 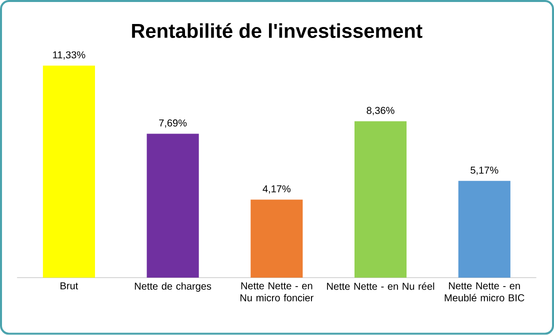 What do you see at coordinates (69, 55) in the screenshot?
I see `data-label: 11,33%` at bounding box center [69, 55].